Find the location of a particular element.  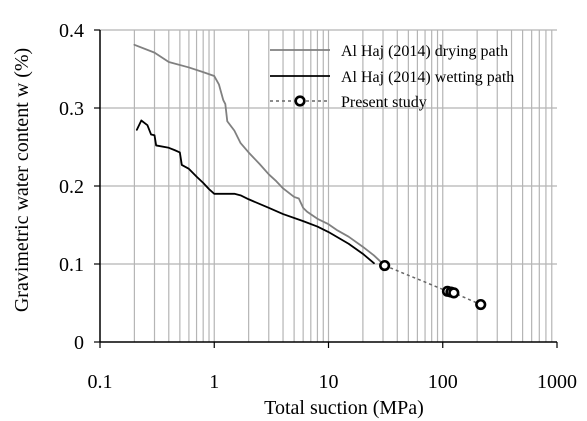

legend-present-study-label: Present study is located at coordinates (384, 102).